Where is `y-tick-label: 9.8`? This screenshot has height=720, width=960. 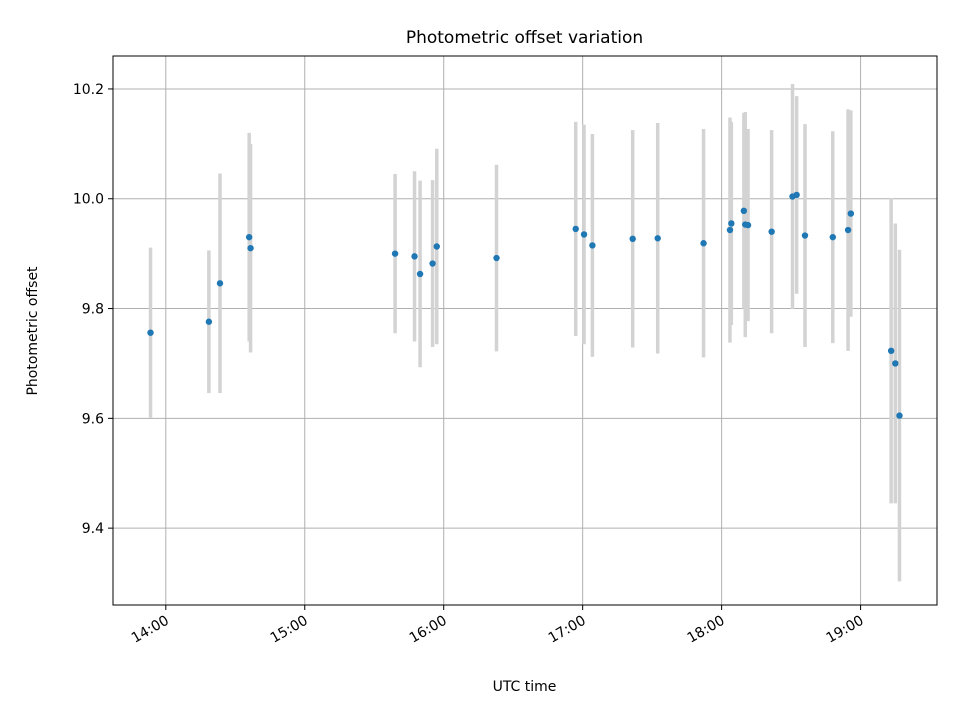
y-tick-label: 9.8 is located at coordinates (93, 310).